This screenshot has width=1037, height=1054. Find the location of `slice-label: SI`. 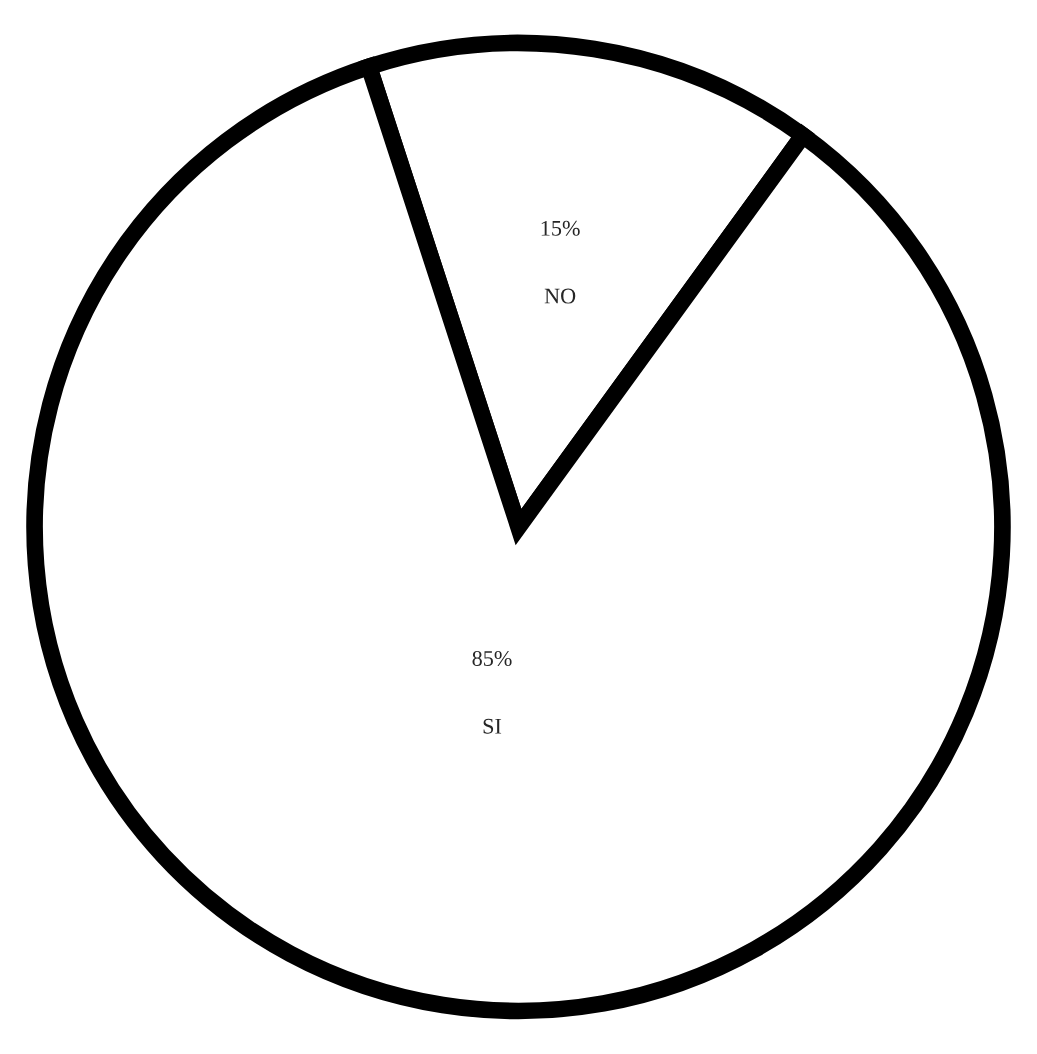

slice-label: SI is located at coordinates (492, 726).